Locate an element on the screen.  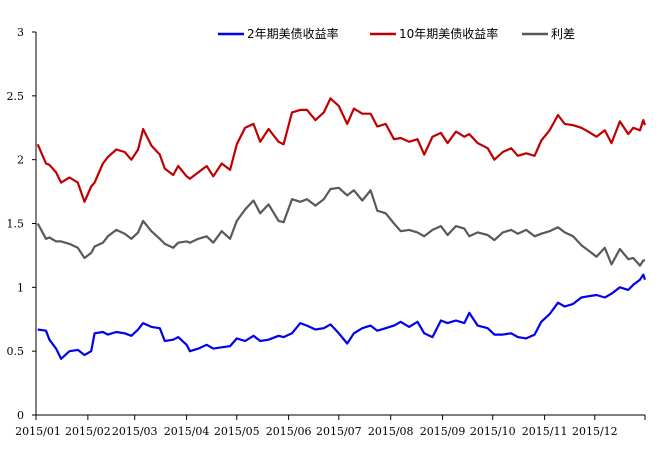
legend: 2年期美债收益率 10年期美债收益率 利差 is located at coordinates (396, 33).